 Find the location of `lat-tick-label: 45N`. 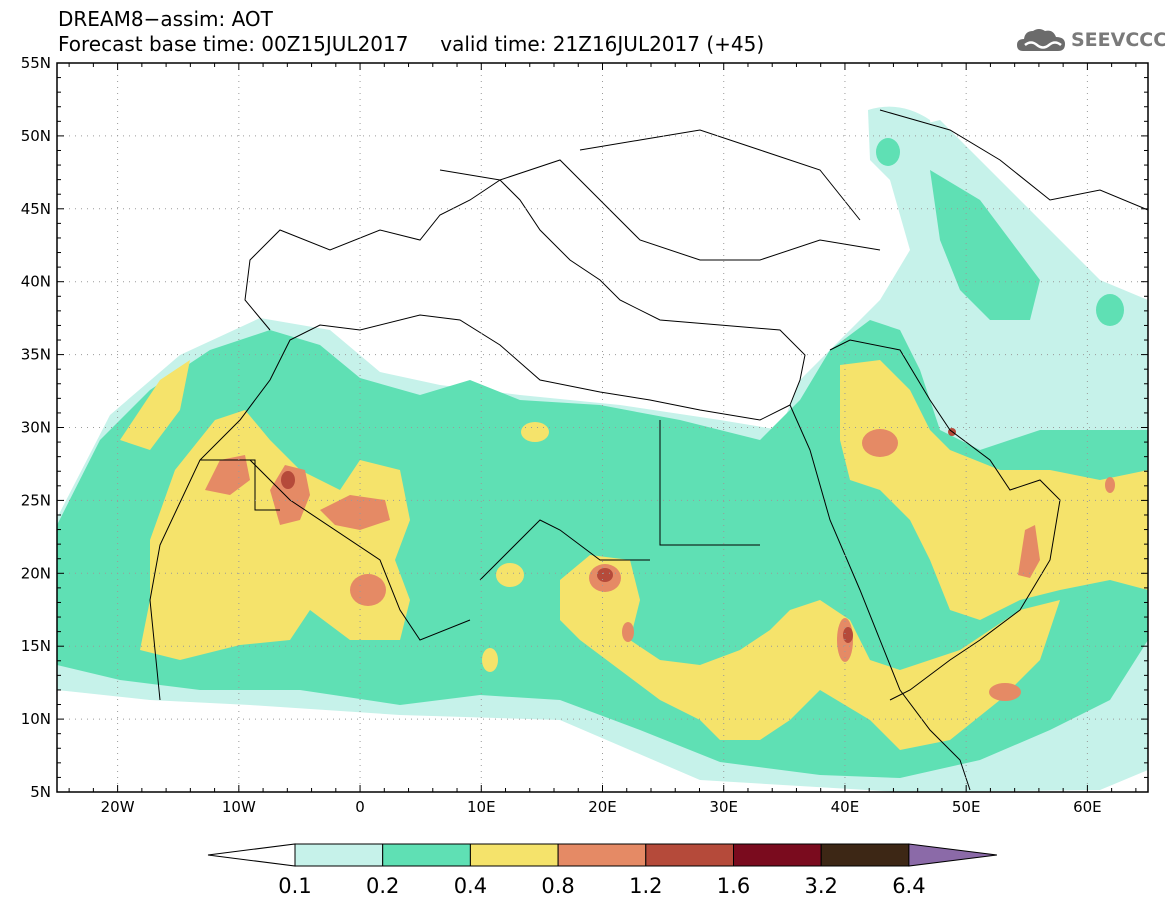

lat-tick-label: 45N is located at coordinates (36, 209).